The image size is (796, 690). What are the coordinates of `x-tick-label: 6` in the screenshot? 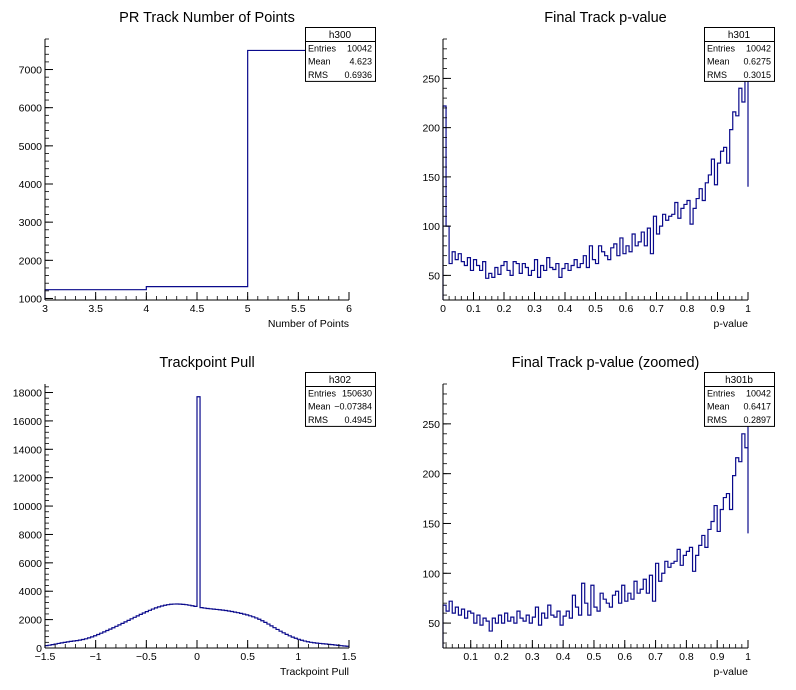 It's located at (349, 309).